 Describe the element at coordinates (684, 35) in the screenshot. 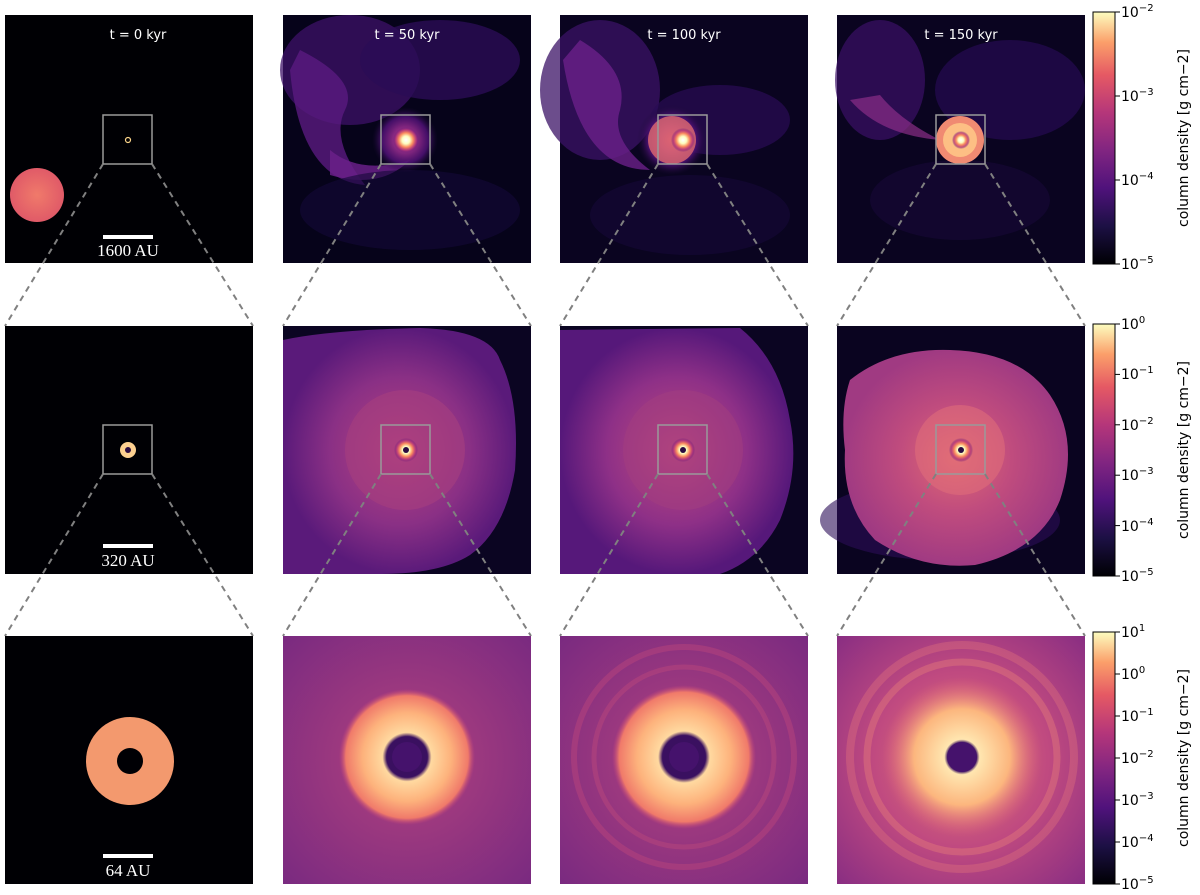

I see `time-label: t = 100 kyr` at that location.